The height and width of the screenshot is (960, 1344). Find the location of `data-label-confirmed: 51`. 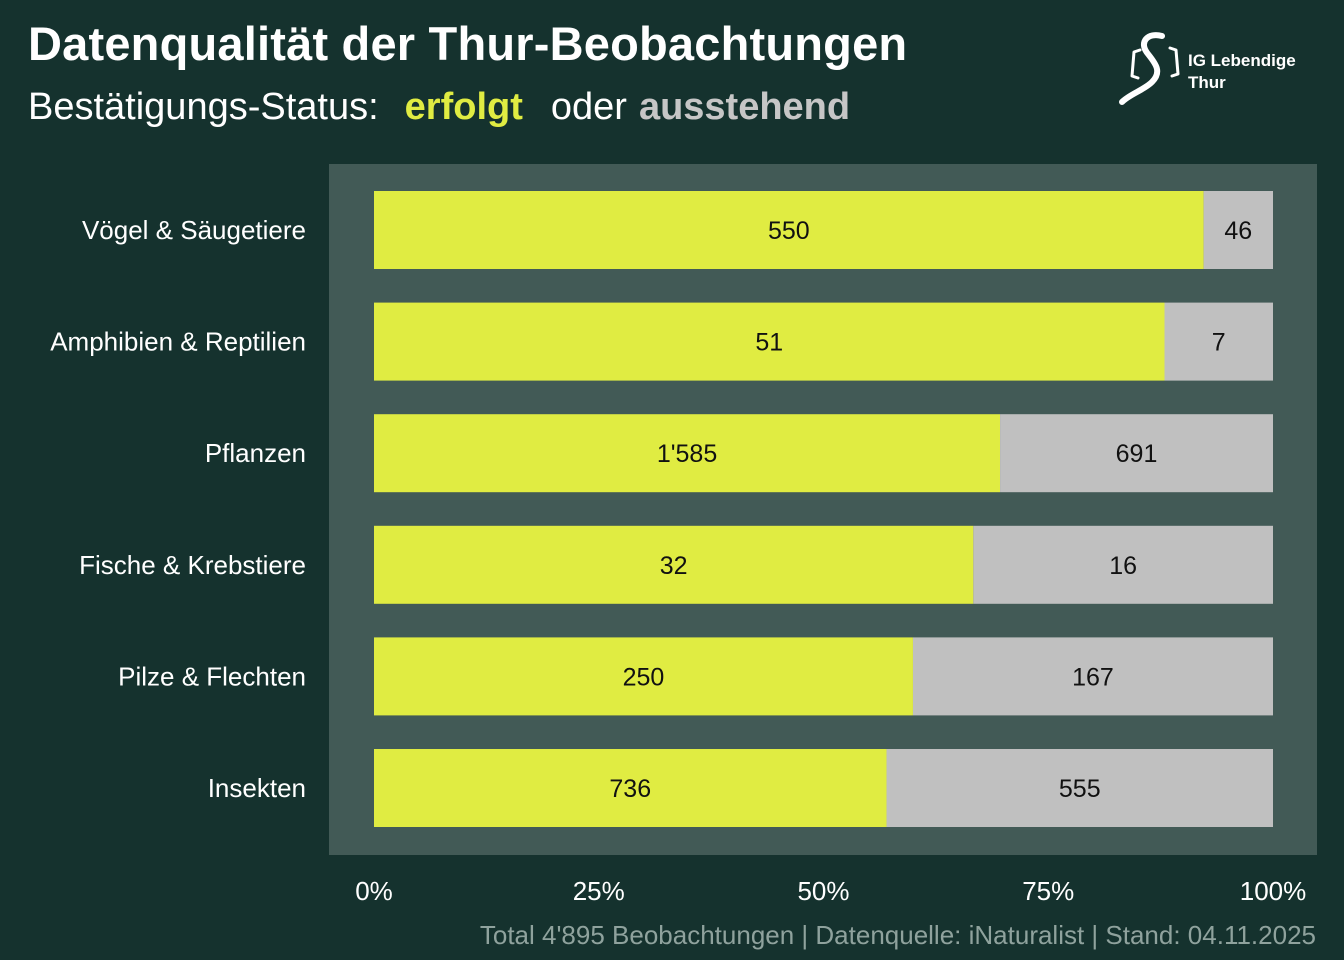

data-label-confirmed: 51 is located at coordinates (769, 343).